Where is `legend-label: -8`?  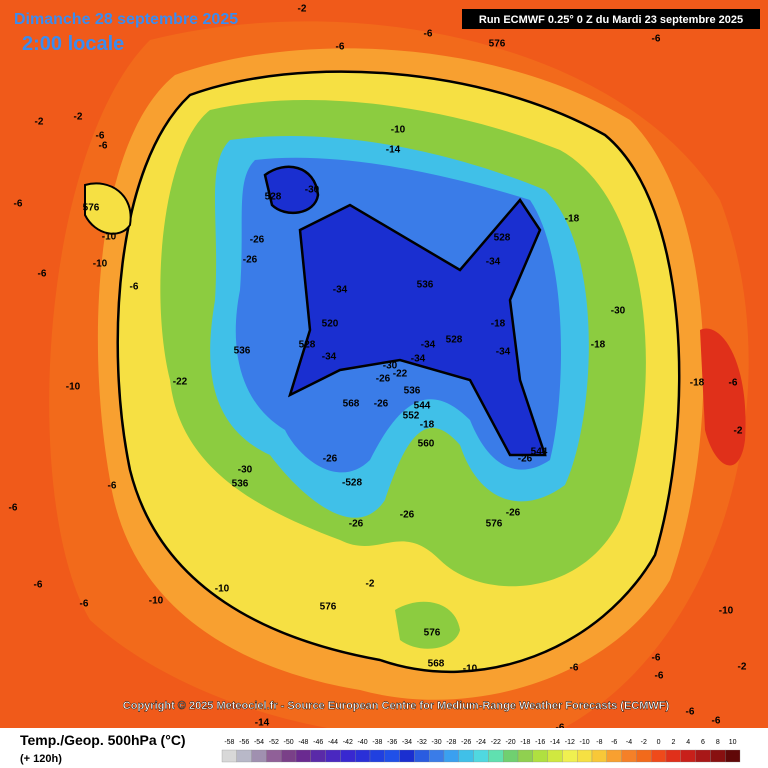 legend-label: -8 is located at coordinates (599, 742).